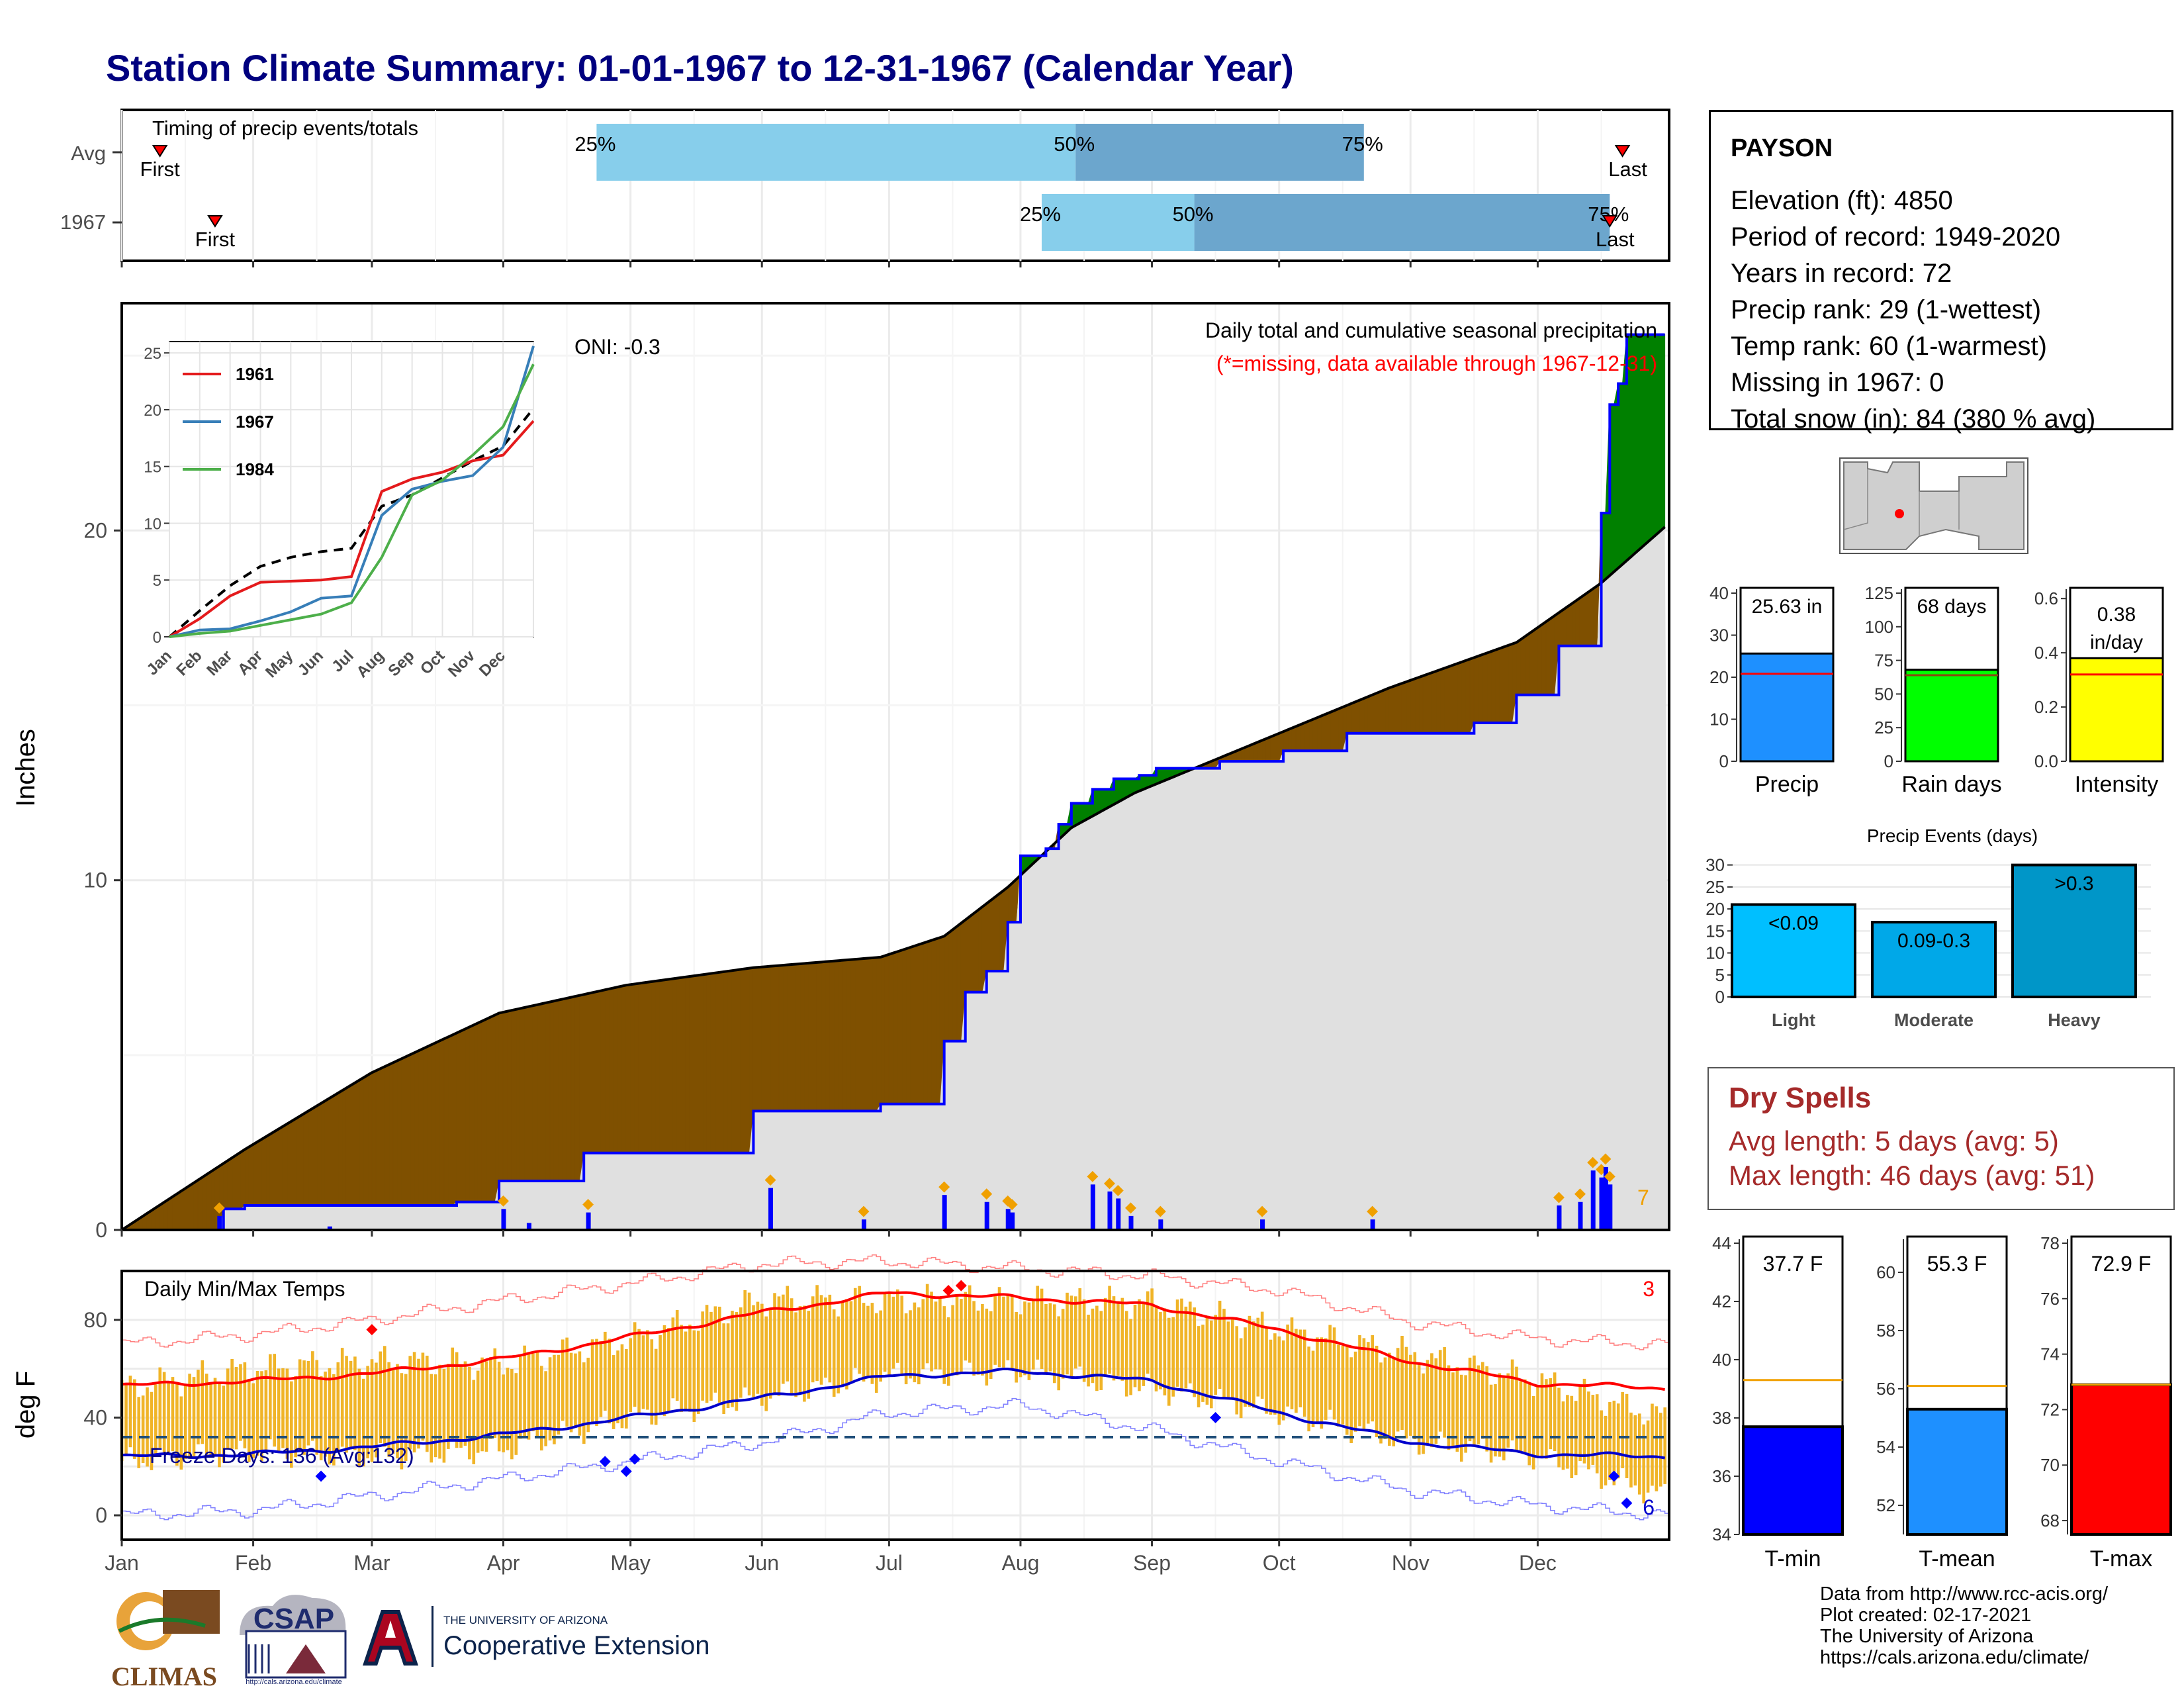  I want to click on month-label: Nov, so click(1411, 1563).